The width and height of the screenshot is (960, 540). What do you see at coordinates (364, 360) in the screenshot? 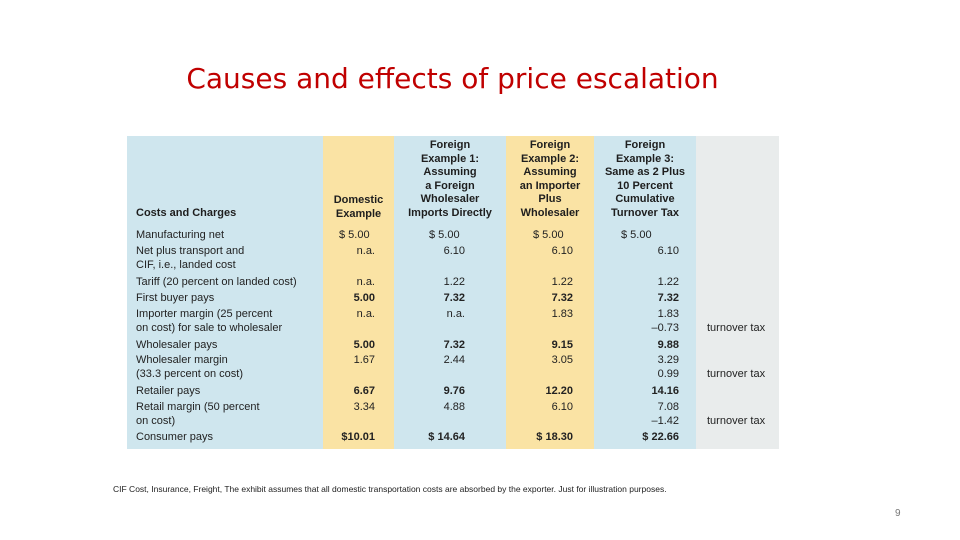
I see `cell-domestic: 1.67` at bounding box center [364, 360].